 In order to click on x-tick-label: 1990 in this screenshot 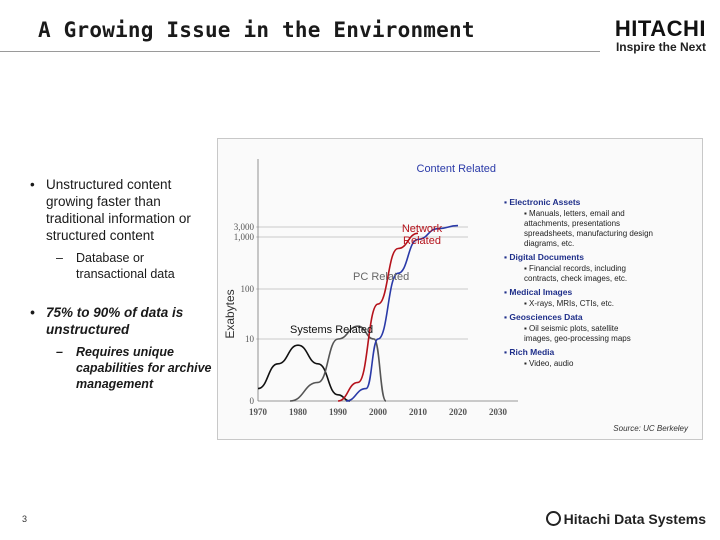, I will do `click(338, 412)`.